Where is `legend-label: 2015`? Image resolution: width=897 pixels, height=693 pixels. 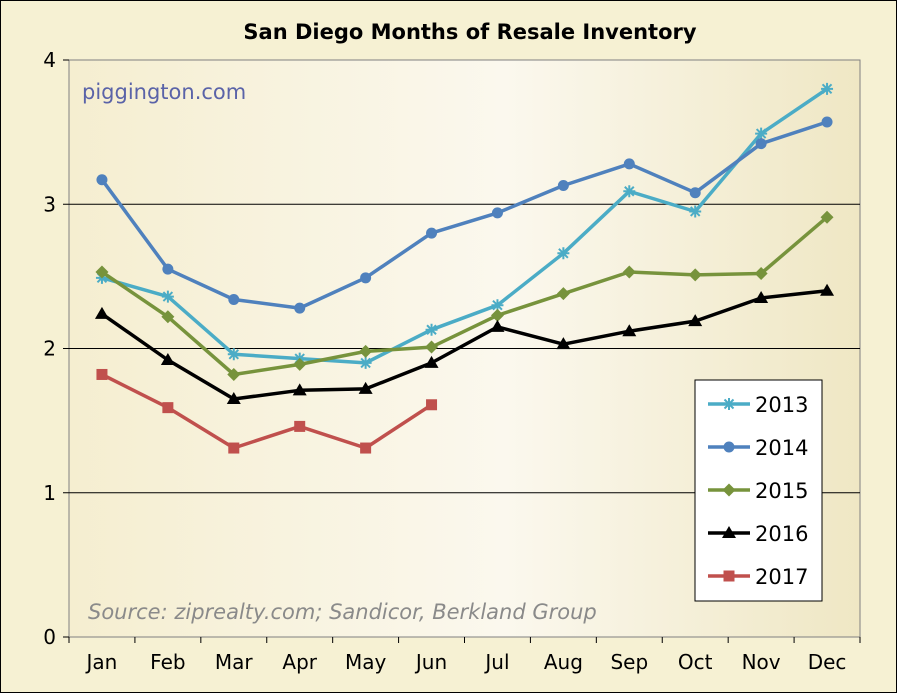
legend-label: 2015 is located at coordinates (781, 491).